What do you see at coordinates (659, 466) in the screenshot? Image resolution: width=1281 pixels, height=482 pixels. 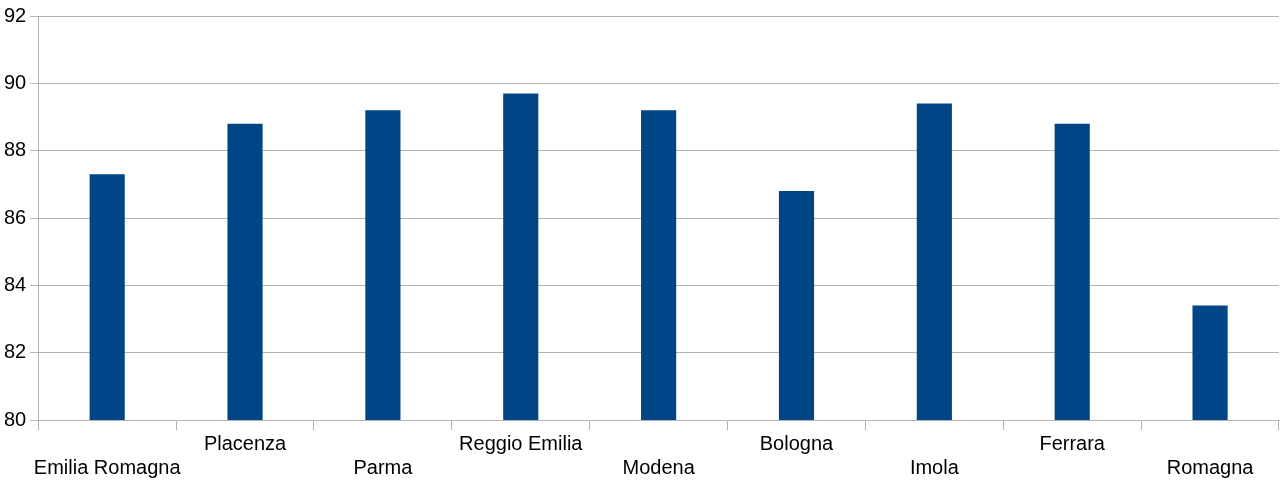 I see `x-tick-label: Modena` at bounding box center [659, 466].